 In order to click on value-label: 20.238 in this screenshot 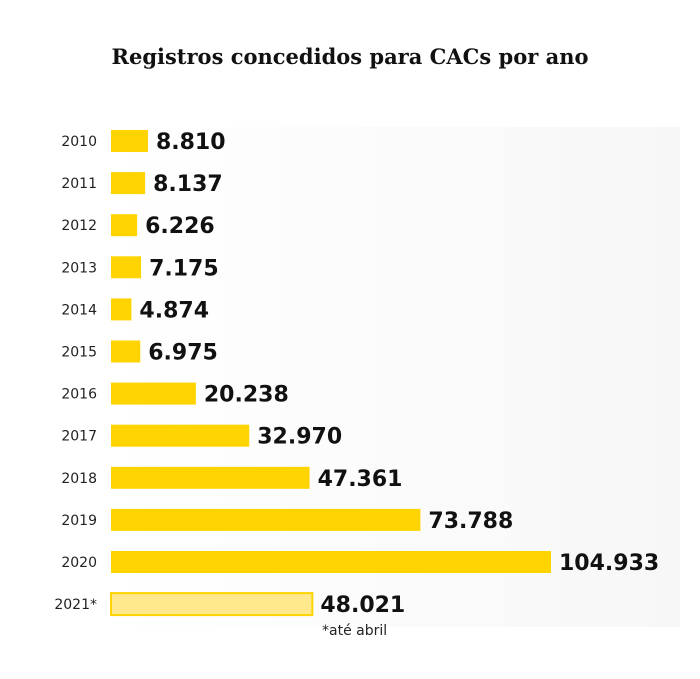, I will do `click(246, 395)`.